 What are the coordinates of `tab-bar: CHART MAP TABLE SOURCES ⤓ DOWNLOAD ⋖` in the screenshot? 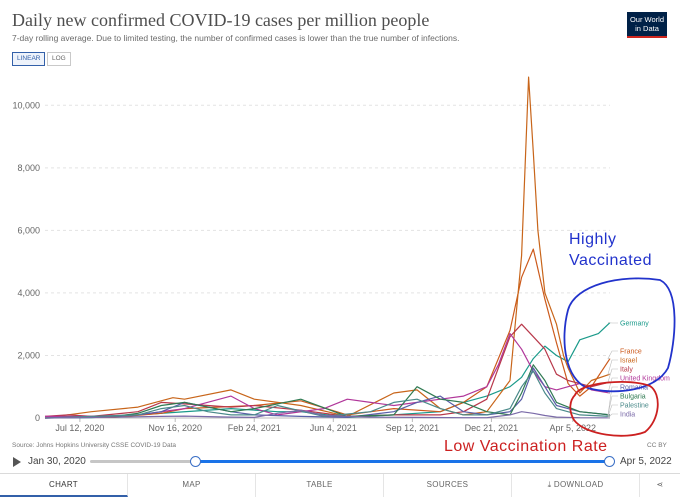 It's located at (340, 485).